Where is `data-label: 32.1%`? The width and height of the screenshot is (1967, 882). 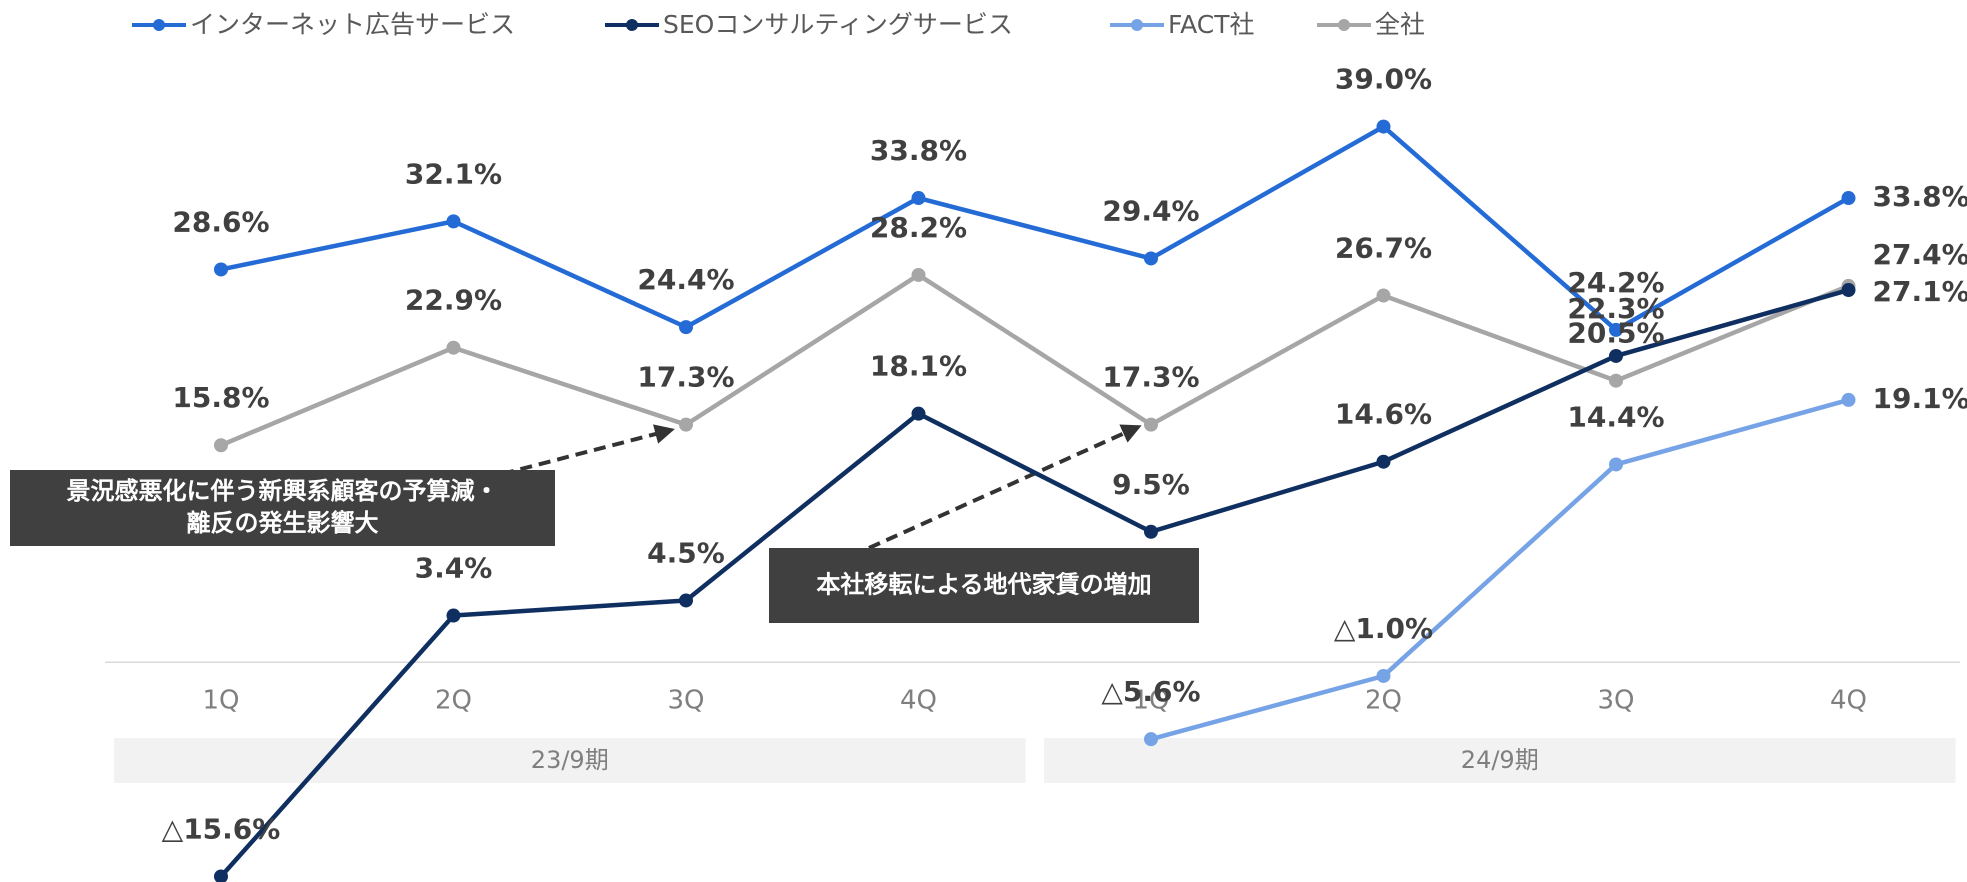
data-label: 32.1% is located at coordinates (453, 173).